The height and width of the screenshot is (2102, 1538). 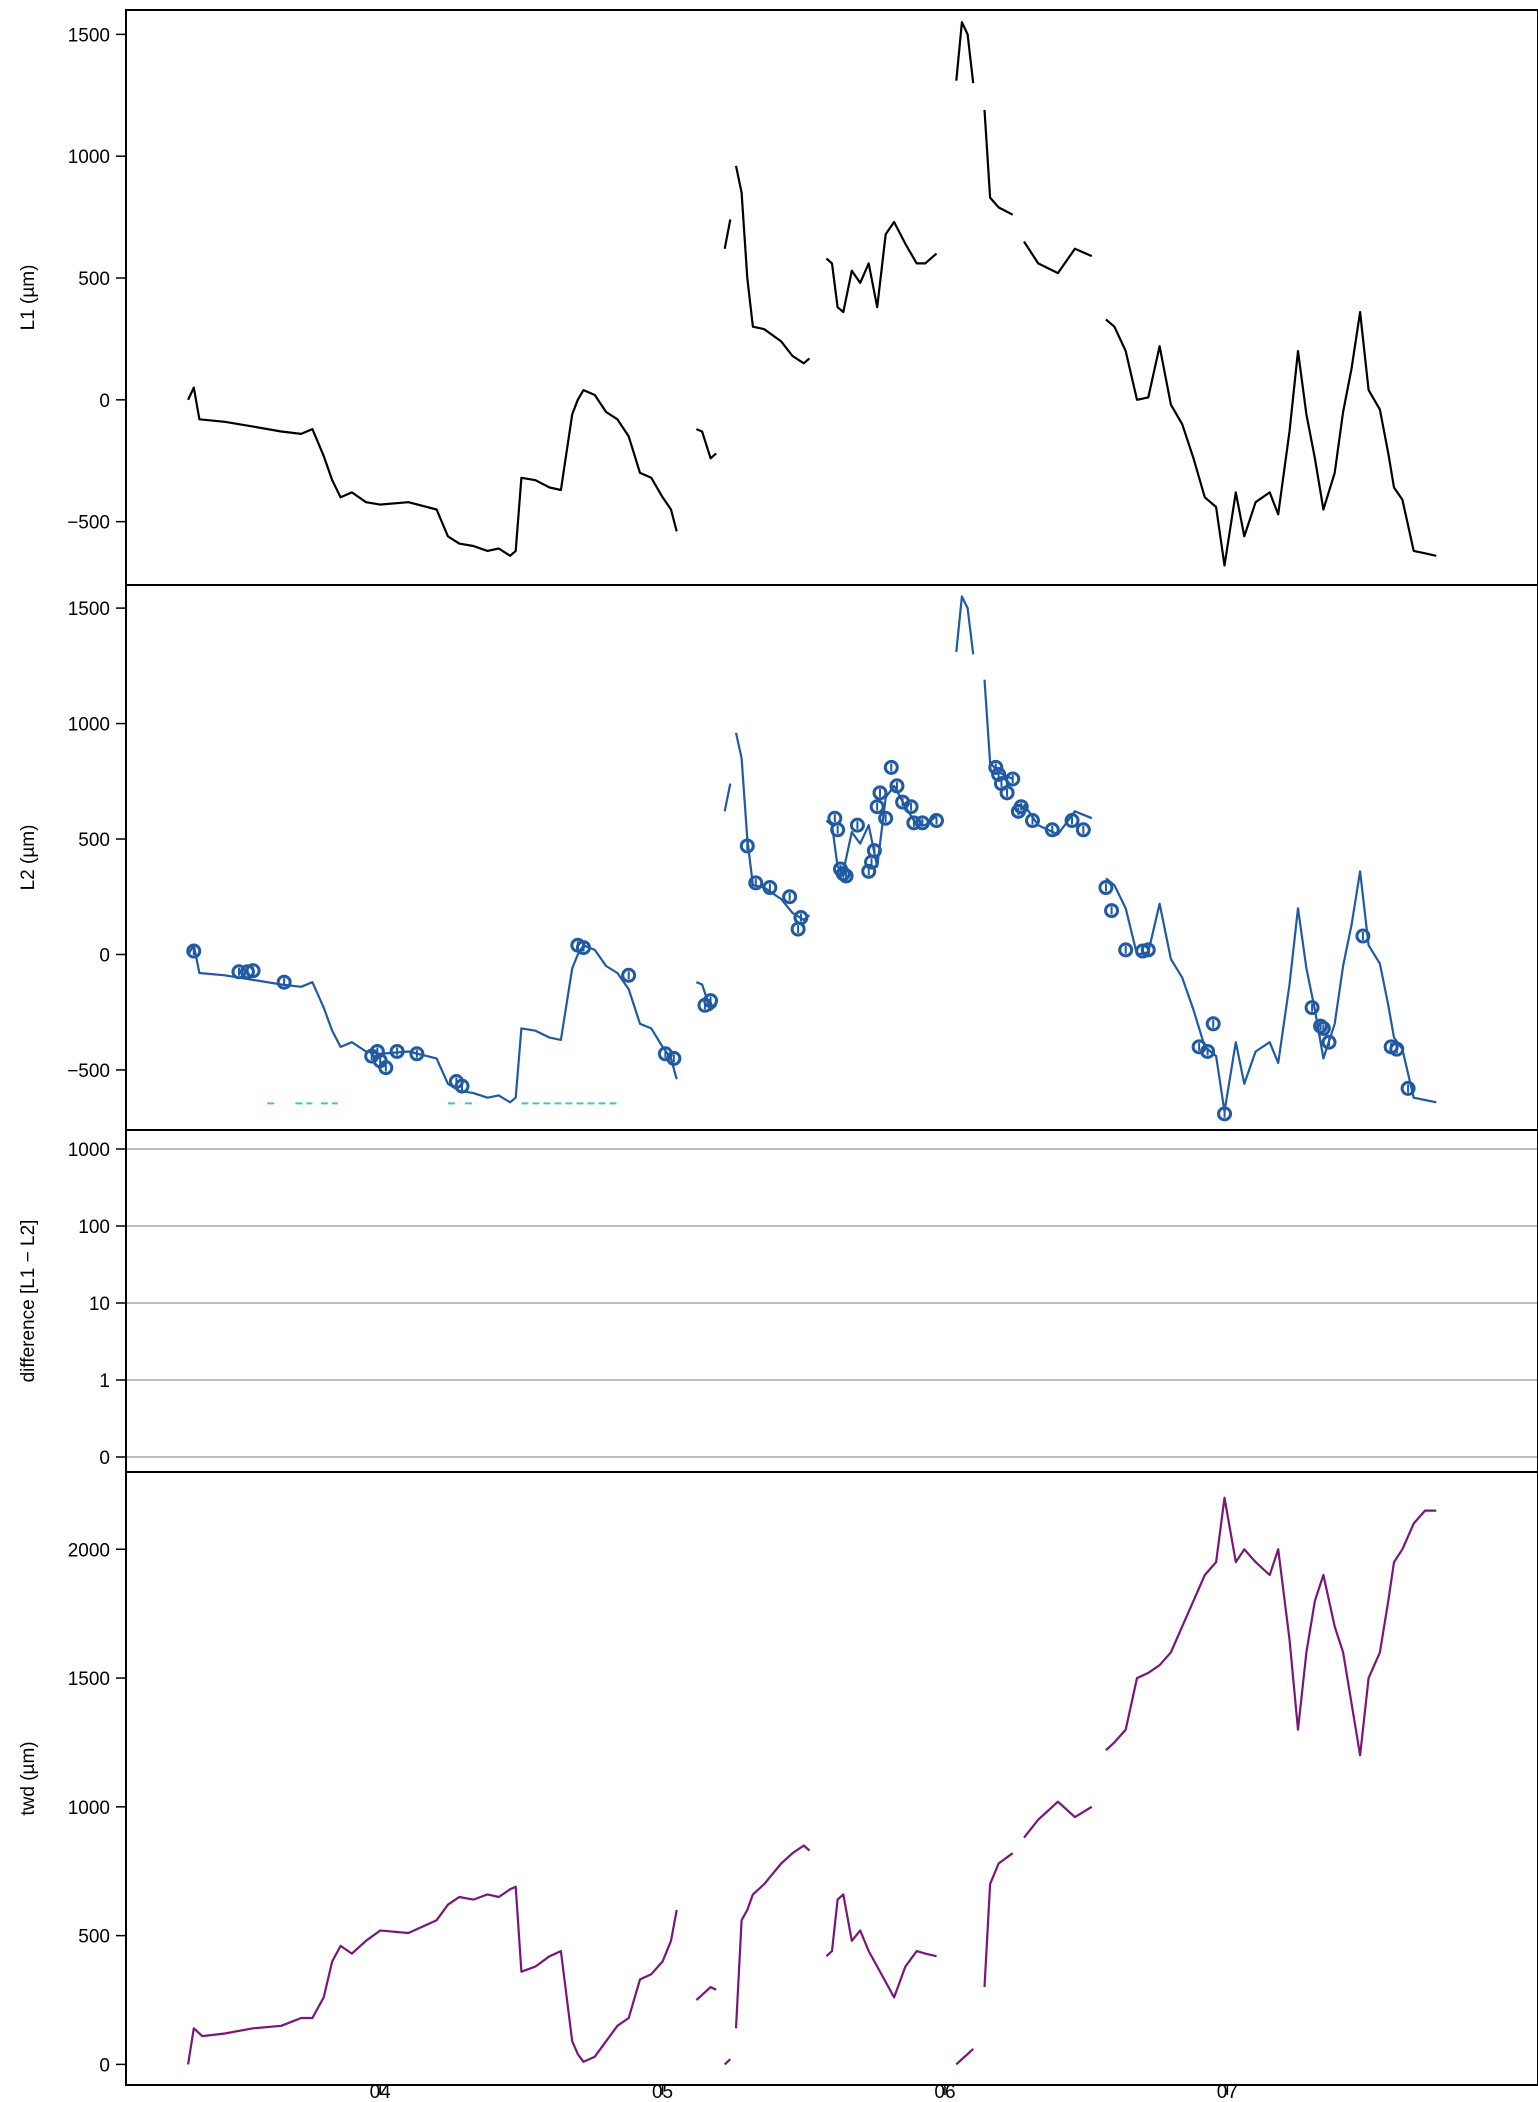 I want to click on x-tick-label: 05, so click(x=662, y=2092).